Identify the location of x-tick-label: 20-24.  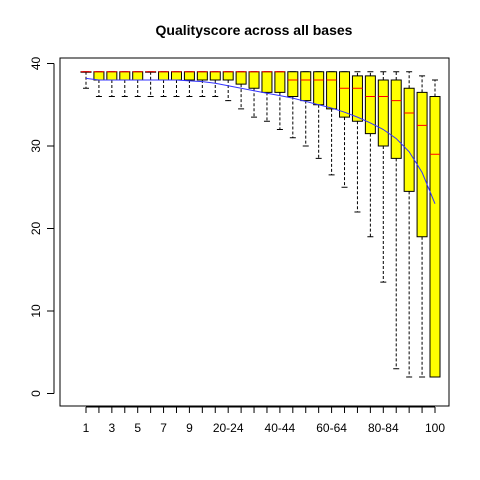
(228, 428).